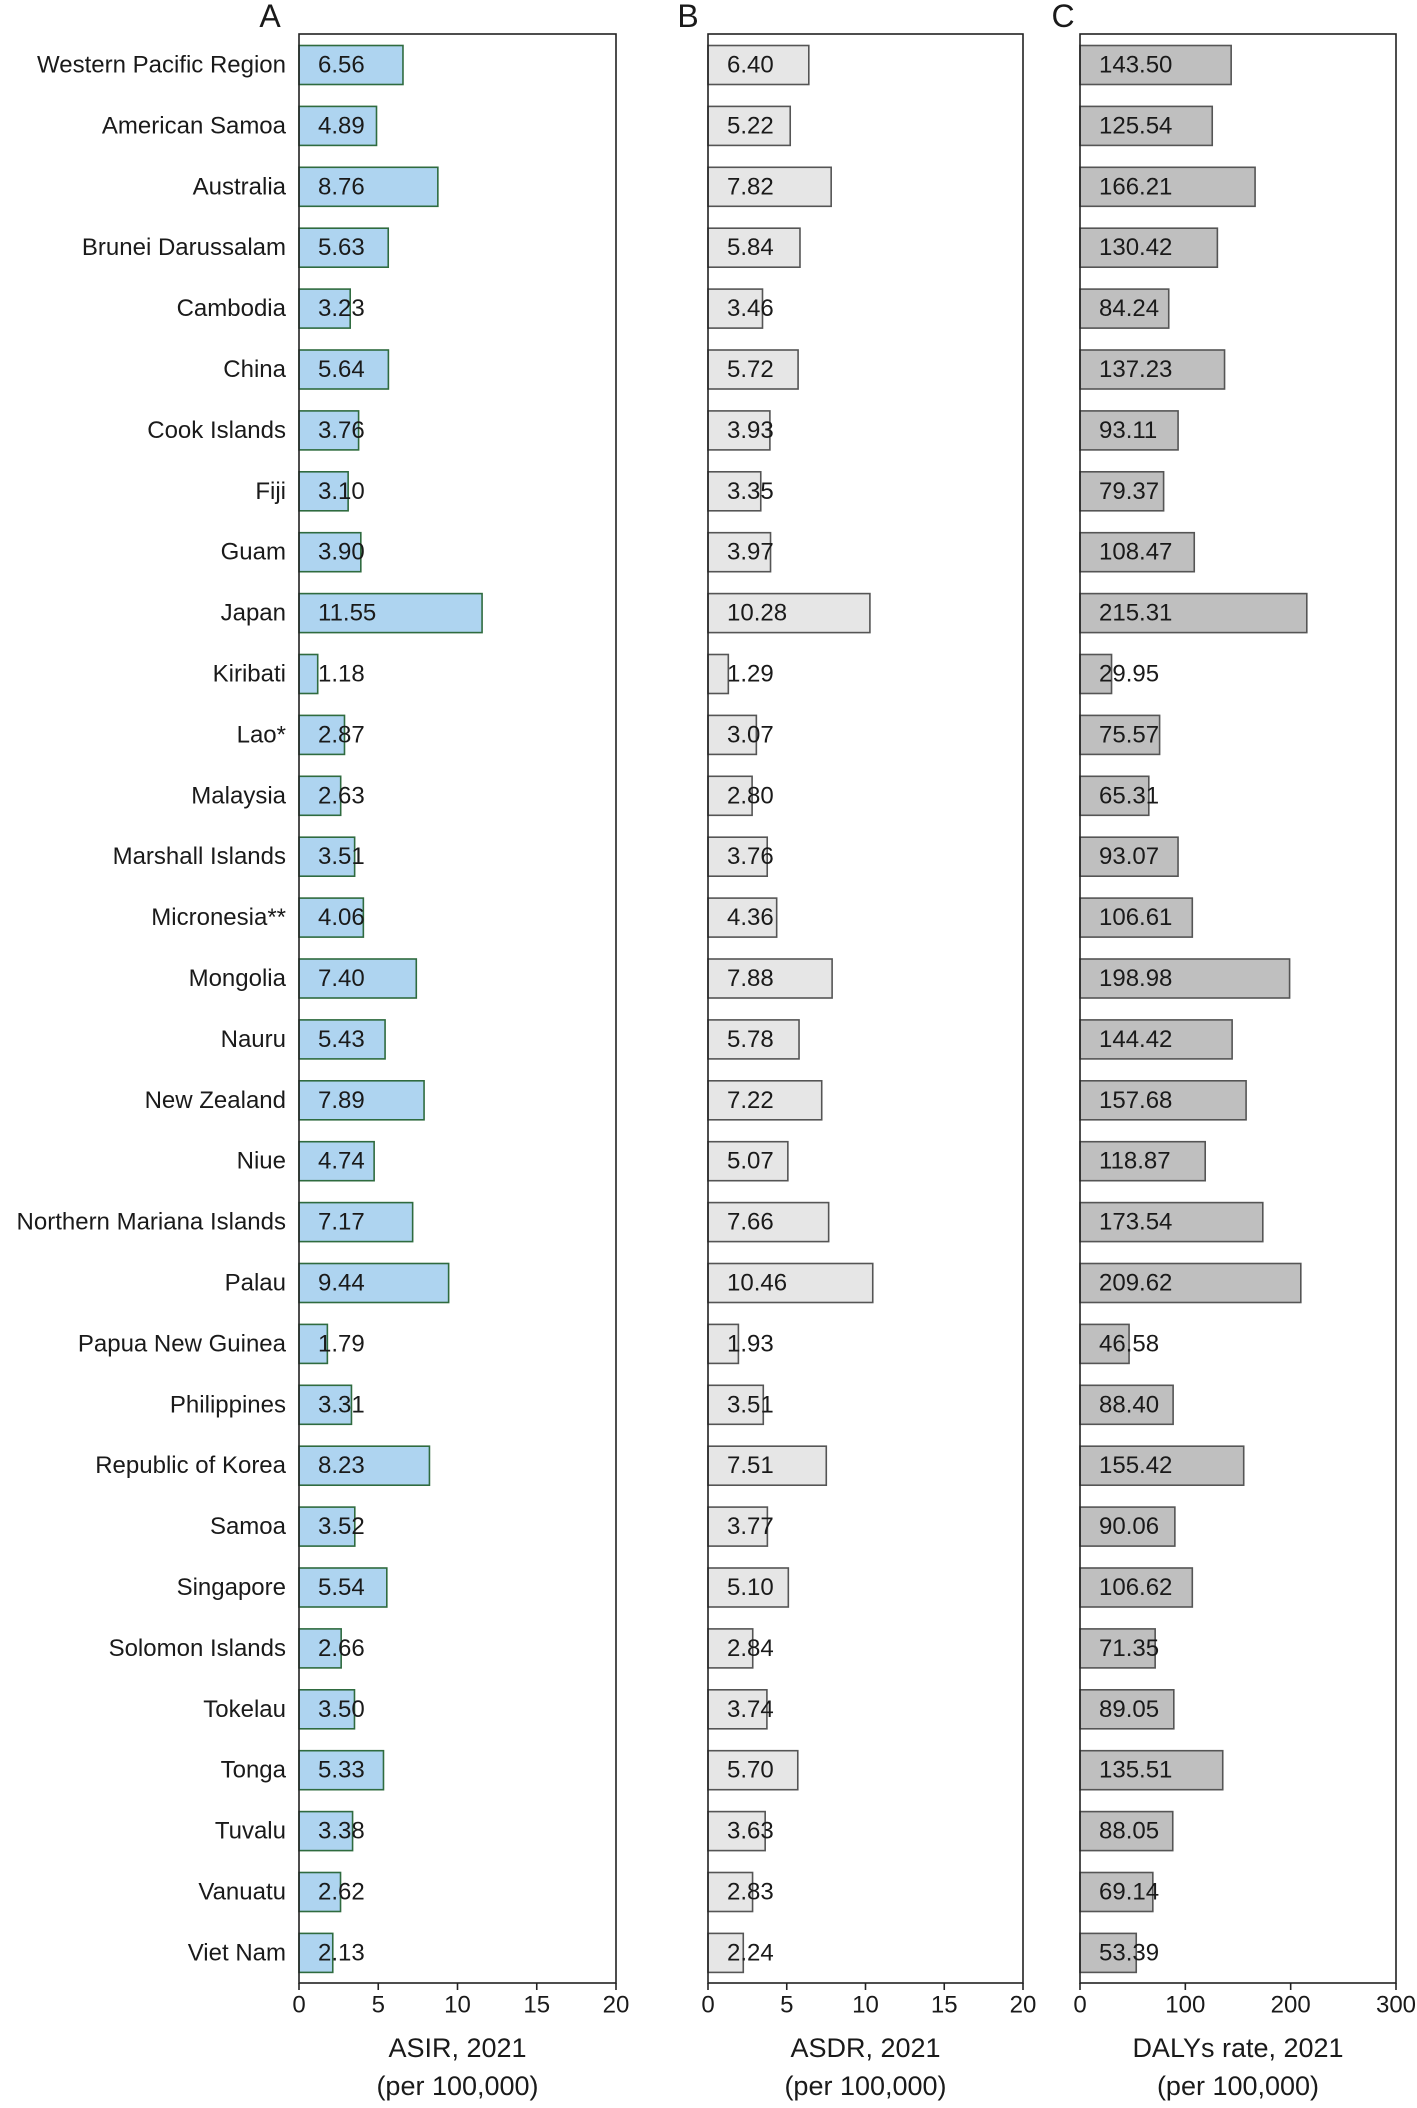  I want to click on data-label: 53.39, so click(1129, 1952).